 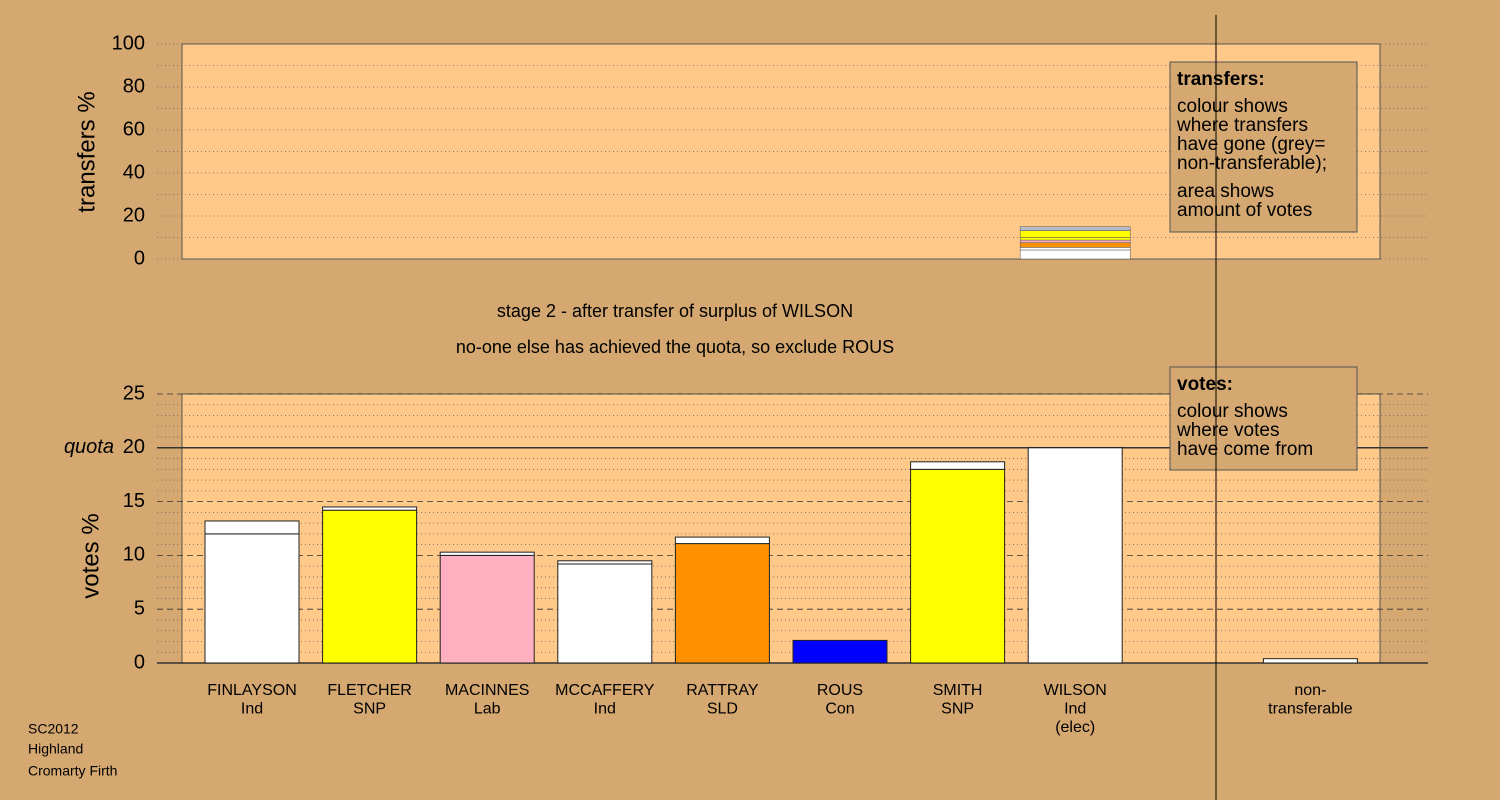 I want to click on x-tick-label: SLD, so click(x=722, y=709).